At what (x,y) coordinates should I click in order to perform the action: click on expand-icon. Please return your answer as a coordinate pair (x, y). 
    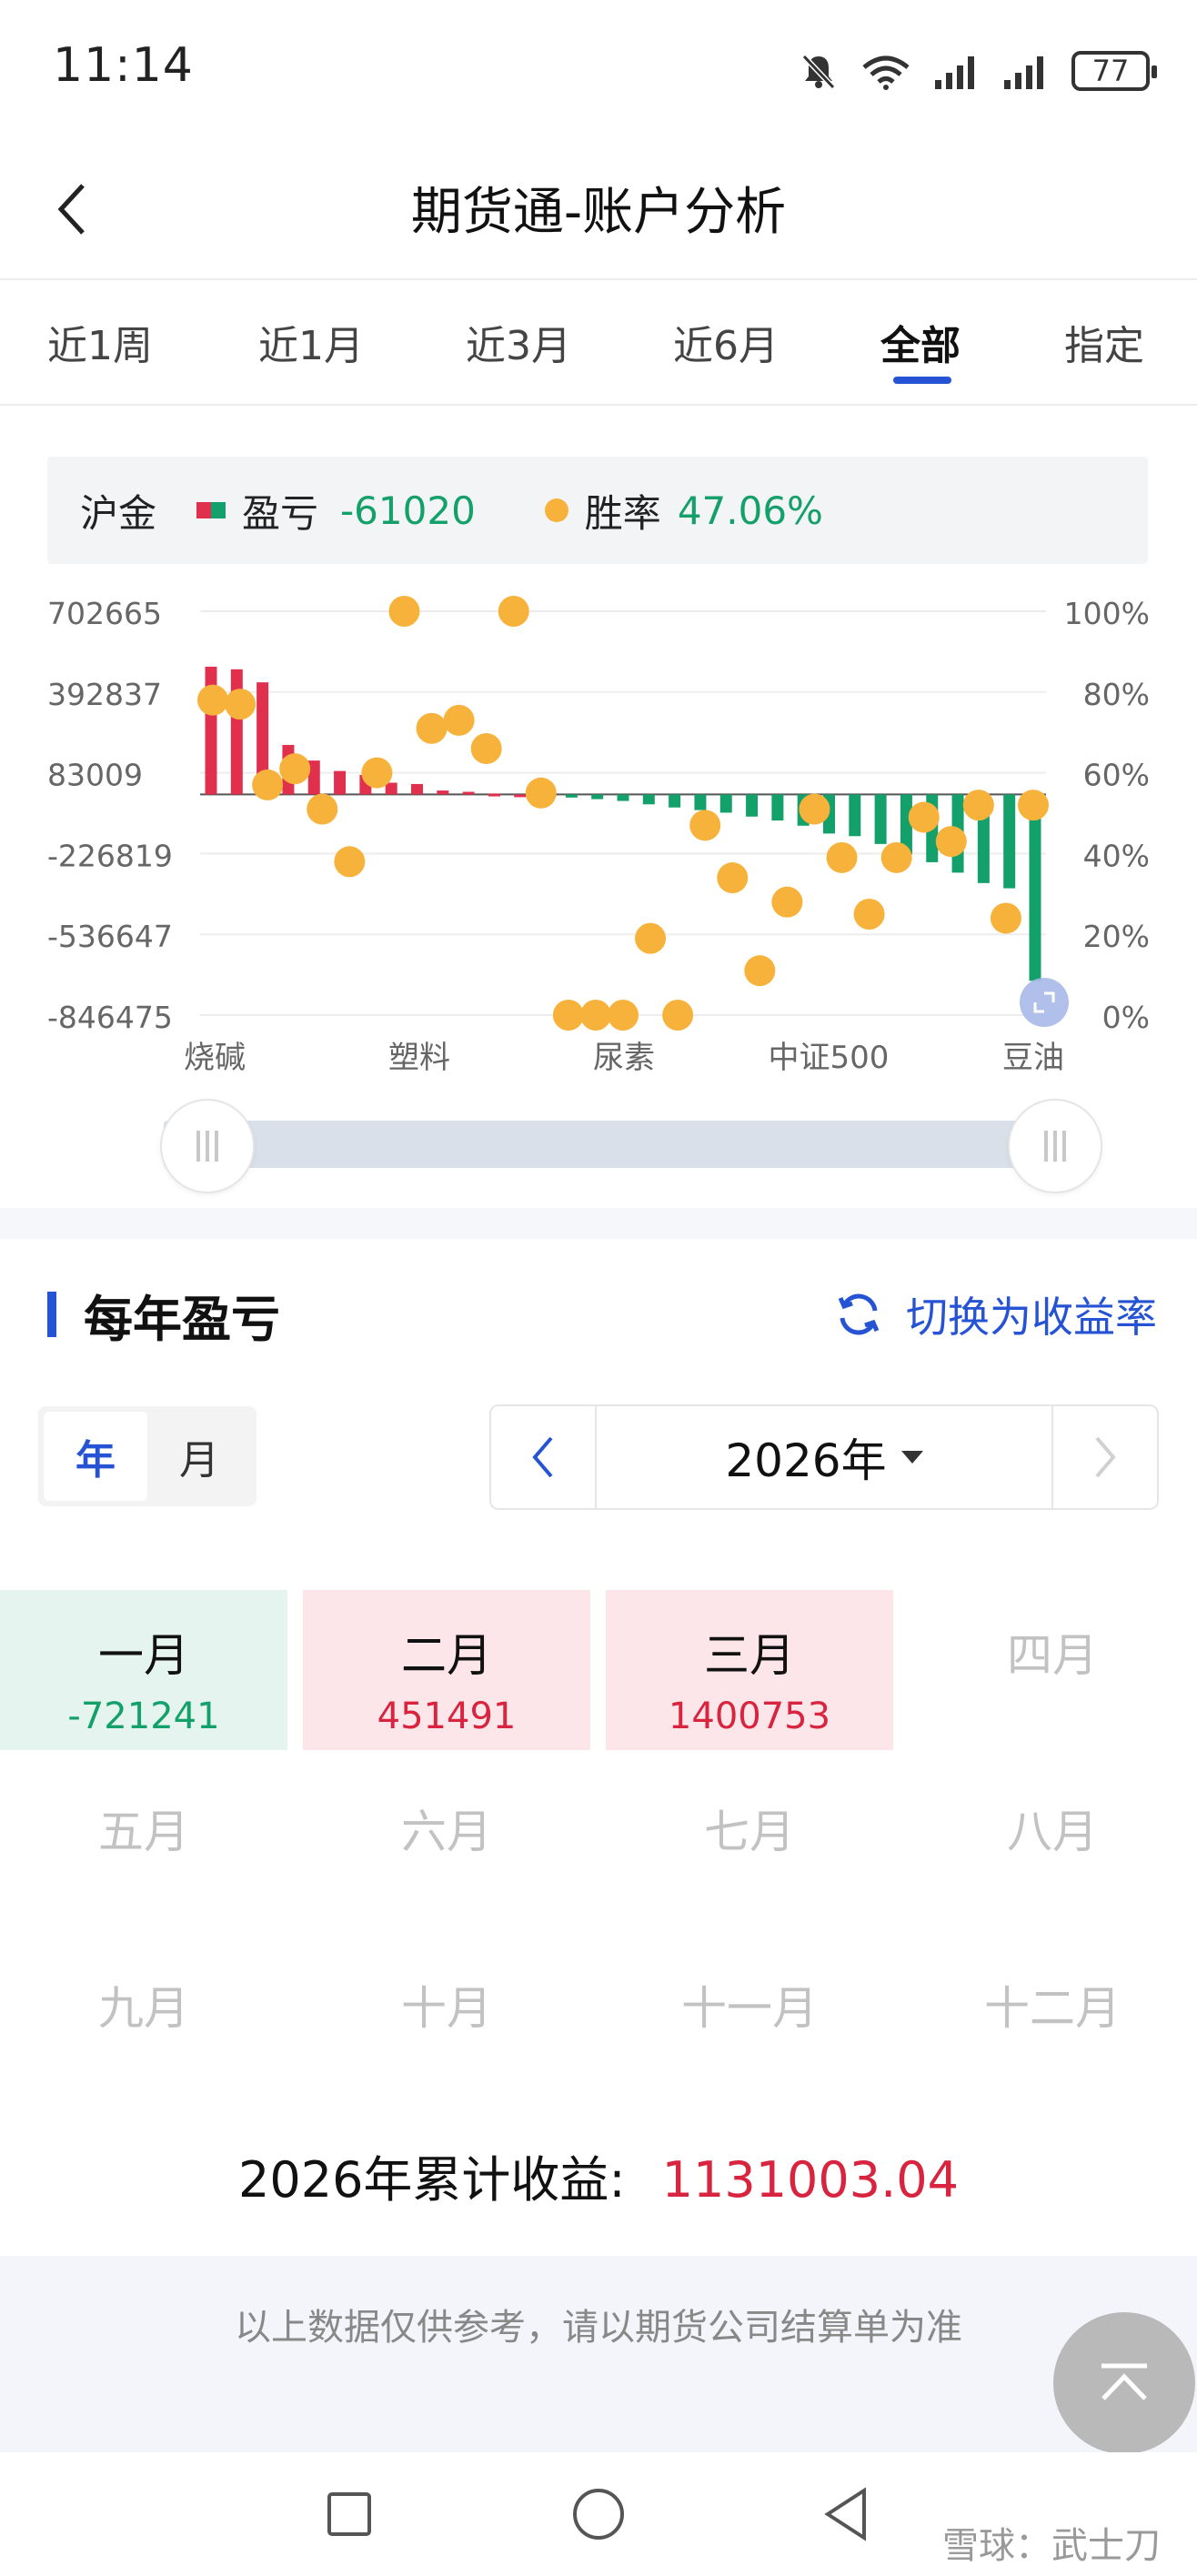
    Looking at the image, I should click on (1044, 1002).